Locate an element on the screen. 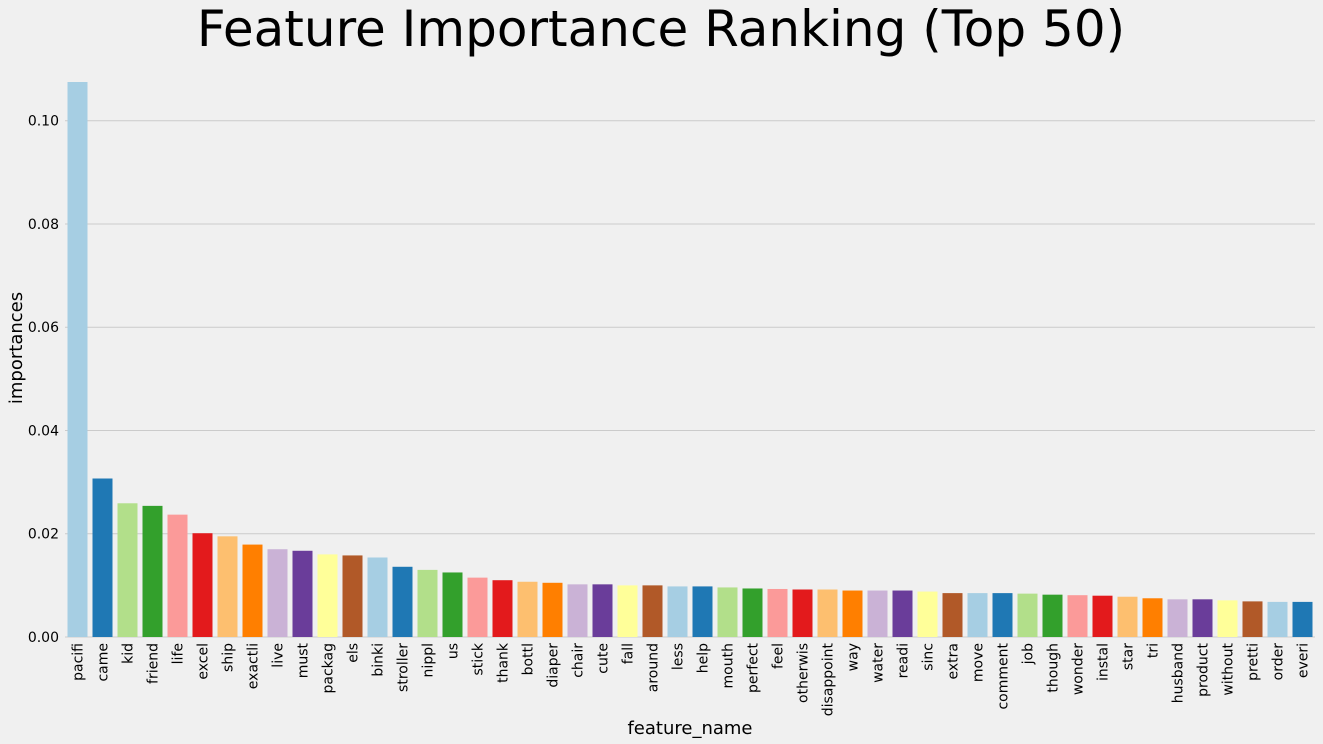 This screenshot has width=1323, height=744. x-tick-label: pretti is located at coordinates (1254, 662).